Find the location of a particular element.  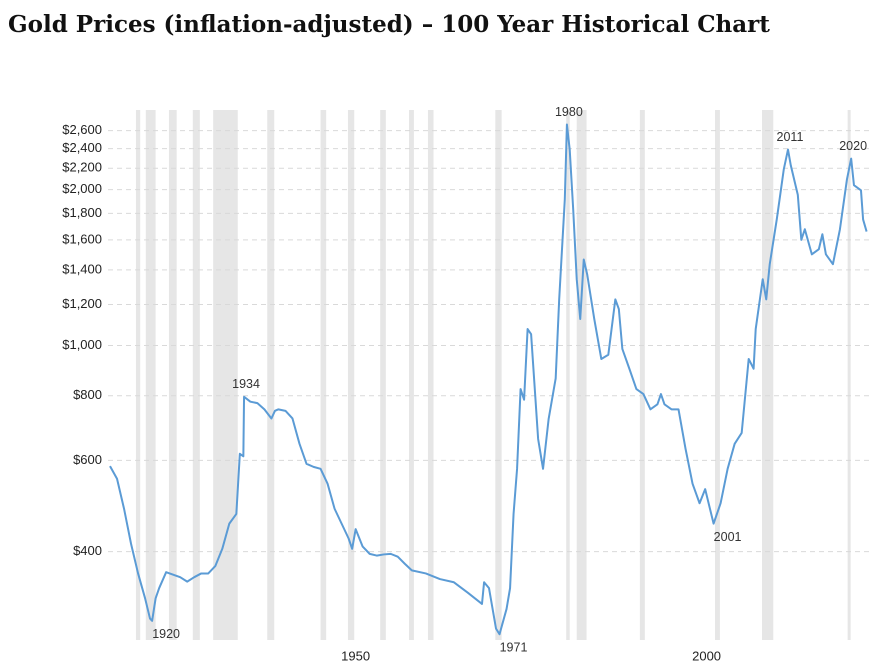

annotation: 2001 is located at coordinates (728, 537).